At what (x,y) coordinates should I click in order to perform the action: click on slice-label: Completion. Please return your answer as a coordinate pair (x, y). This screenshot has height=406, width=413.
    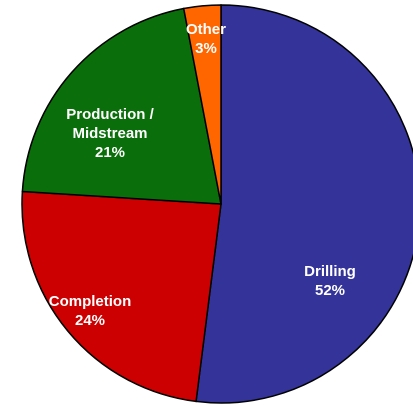
    Looking at the image, I should click on (90, 301).